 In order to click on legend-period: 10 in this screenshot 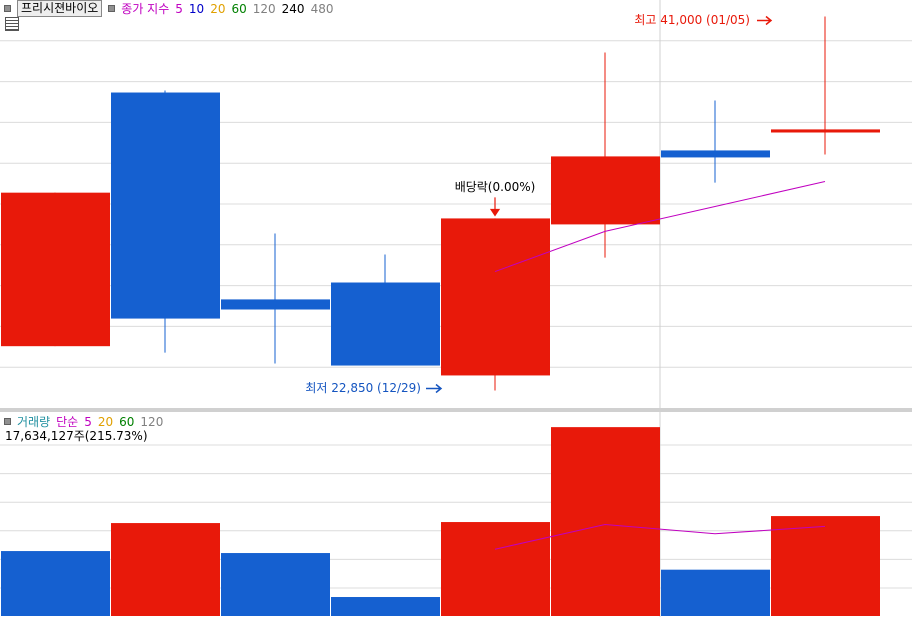, I will do `click(196, 8)`.